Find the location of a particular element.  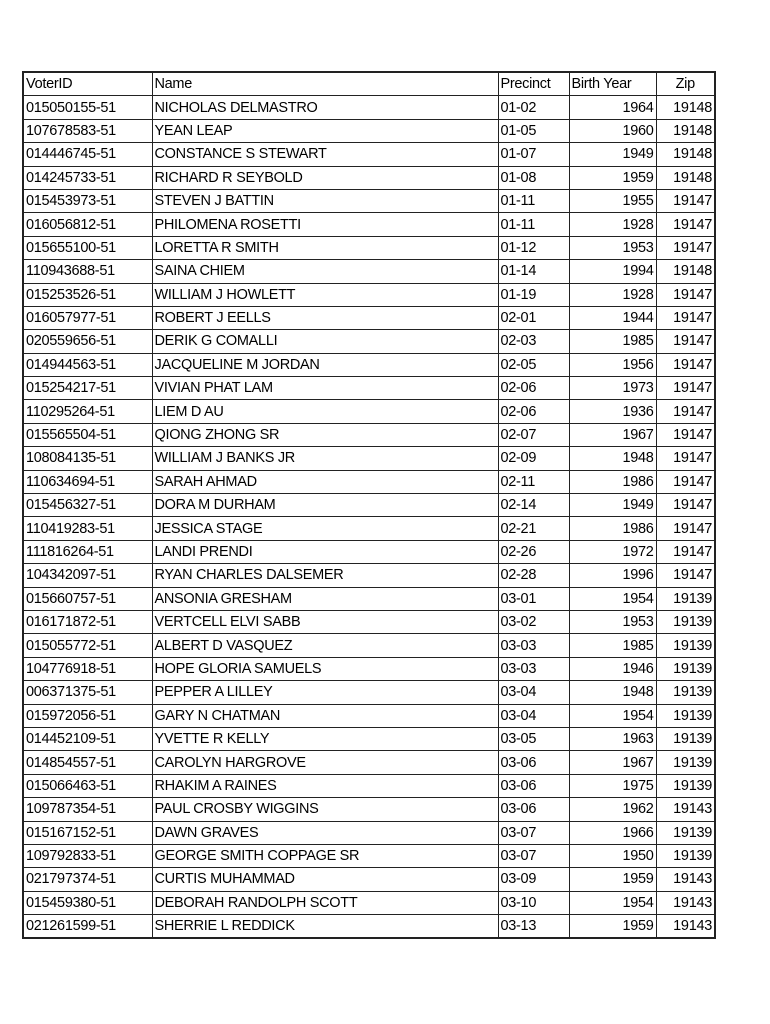

name-cell: ROBERT J EELLS is located at coordinates (325, 318).